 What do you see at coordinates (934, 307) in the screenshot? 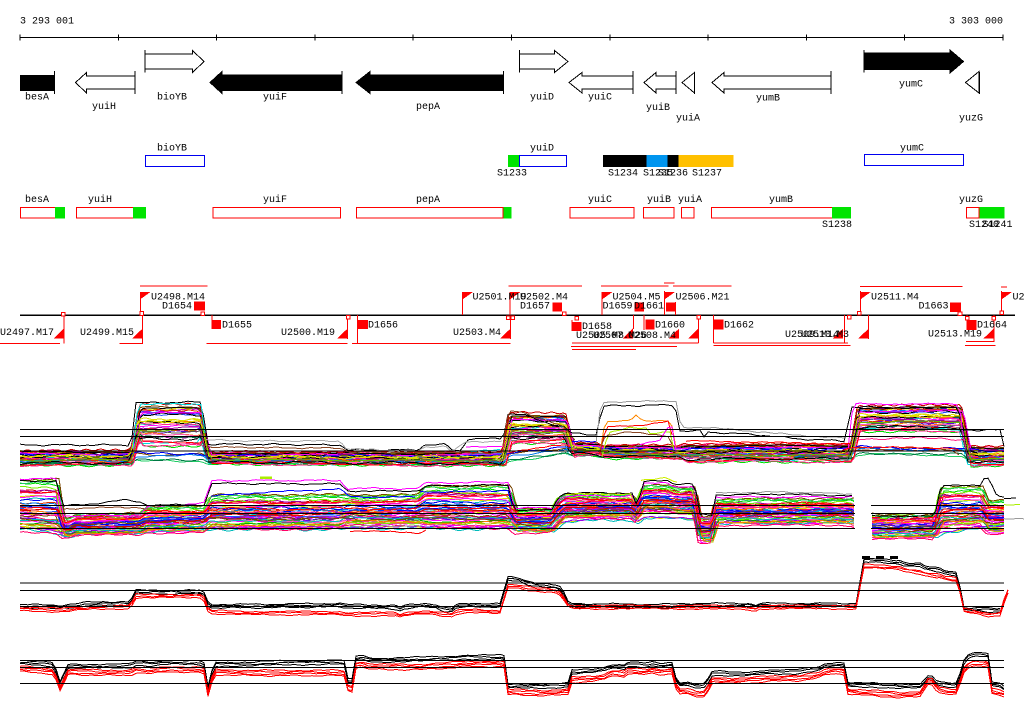
I see `svg-text: D1663` at bounding box center [934, 307].